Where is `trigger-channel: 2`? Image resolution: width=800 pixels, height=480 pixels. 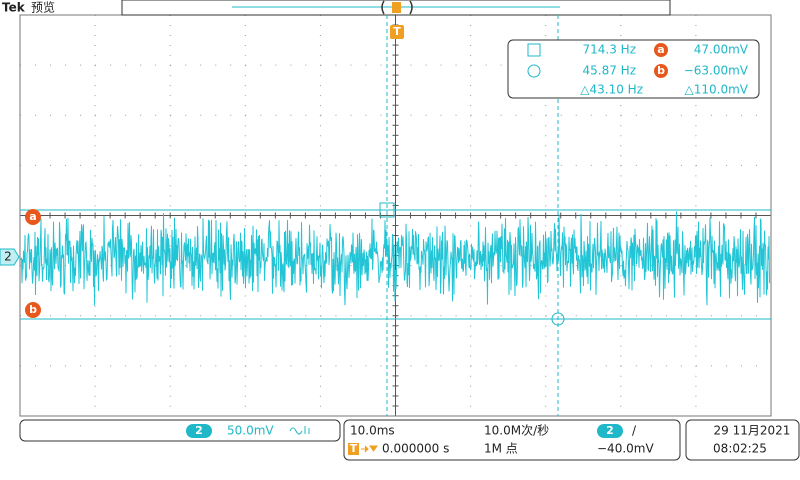
trigger-channel: 2 is located at coordinates (610, 430).